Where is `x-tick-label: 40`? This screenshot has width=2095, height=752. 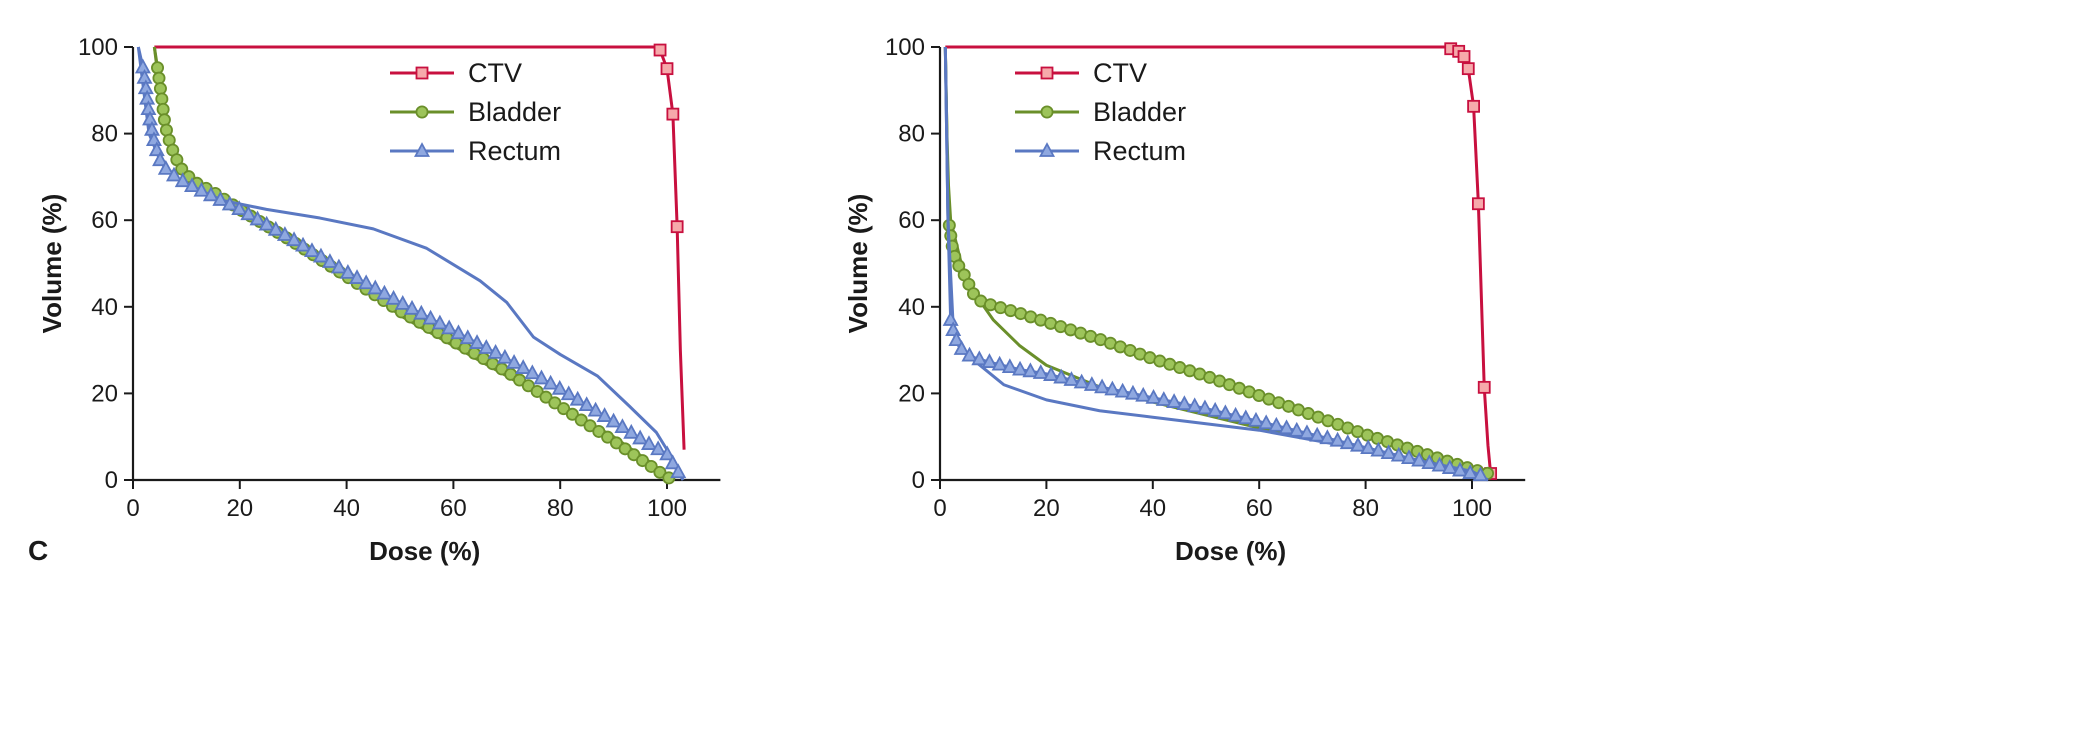
x-tick-label: 40 is located at coordinates (1152, 508).